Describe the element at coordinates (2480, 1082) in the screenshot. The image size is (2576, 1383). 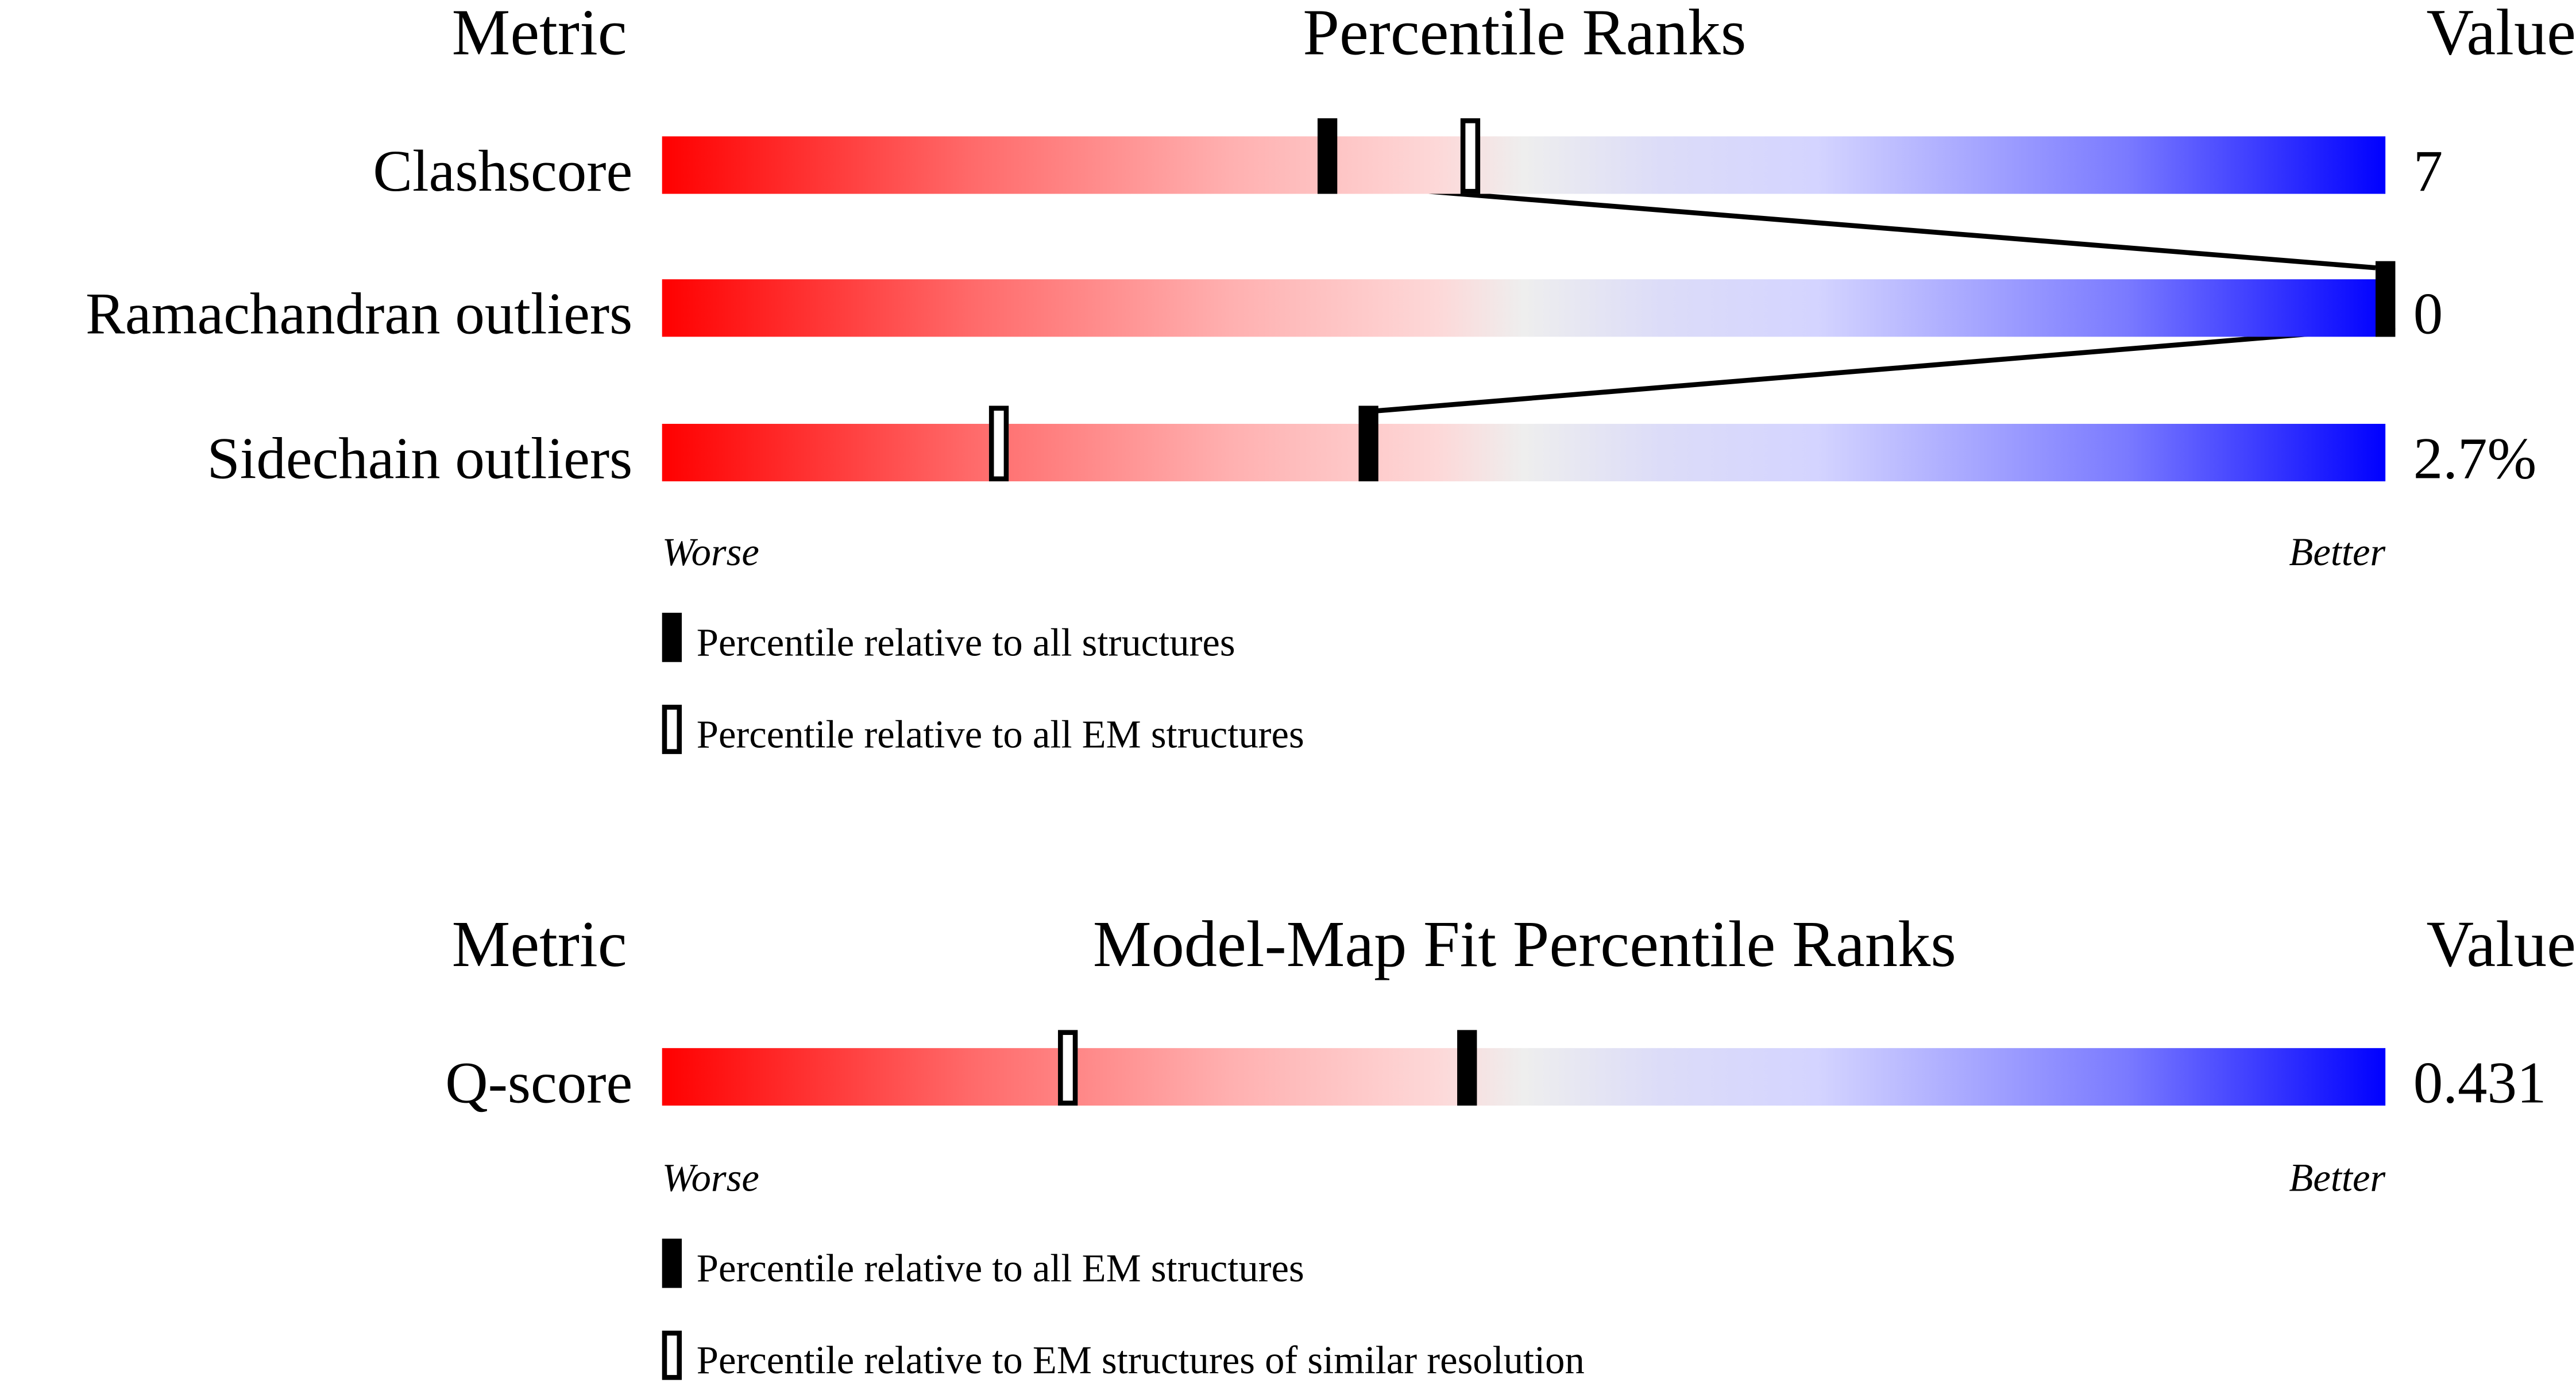
I see `value-qscore: 0.431` at that location.